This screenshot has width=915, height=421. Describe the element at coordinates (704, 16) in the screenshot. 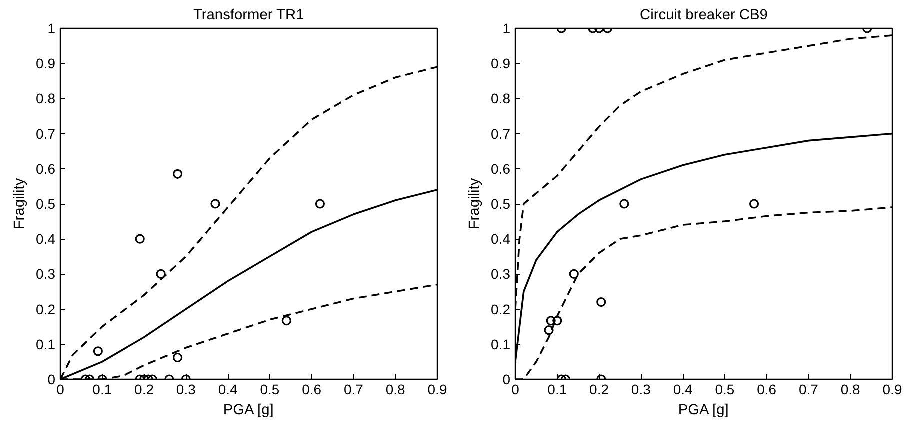

I see `chart-title: Circuit breaker CB9` at that location.